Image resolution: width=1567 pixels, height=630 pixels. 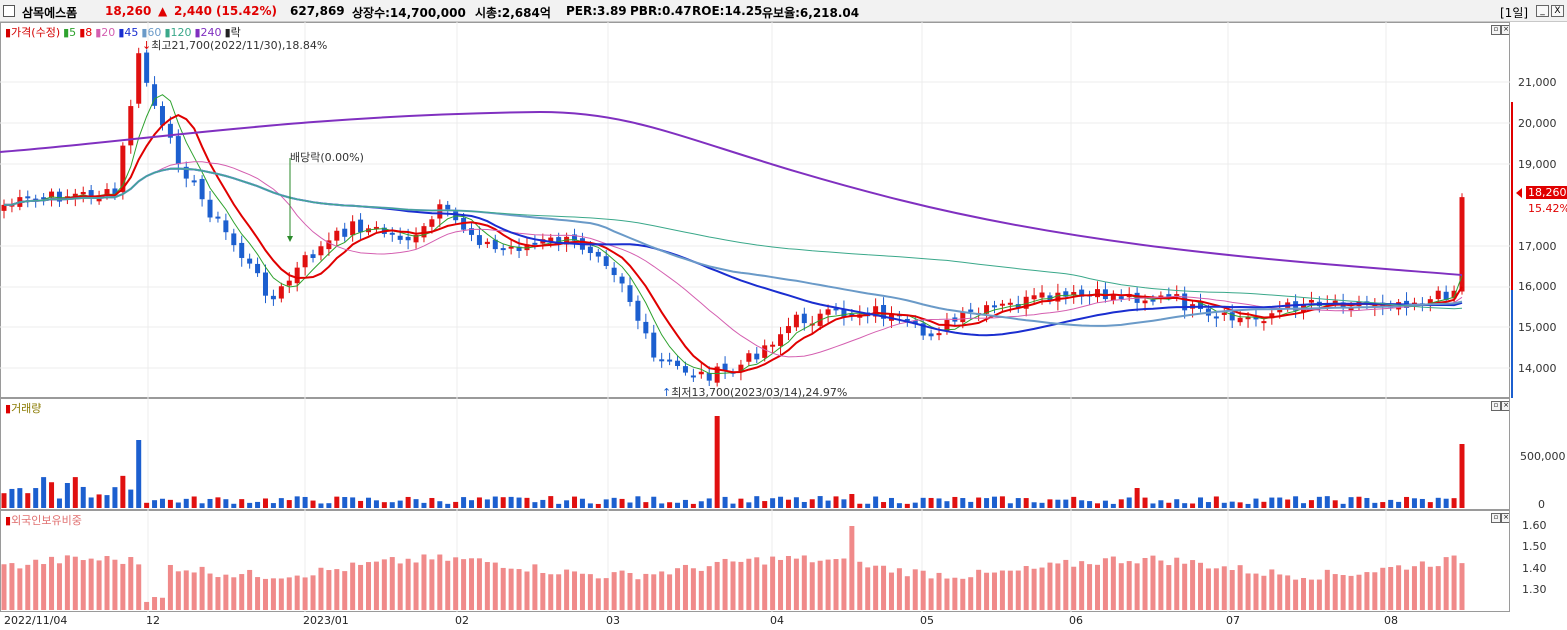 I want to click on legend-item: ▮8, so click(x=86, y=32).